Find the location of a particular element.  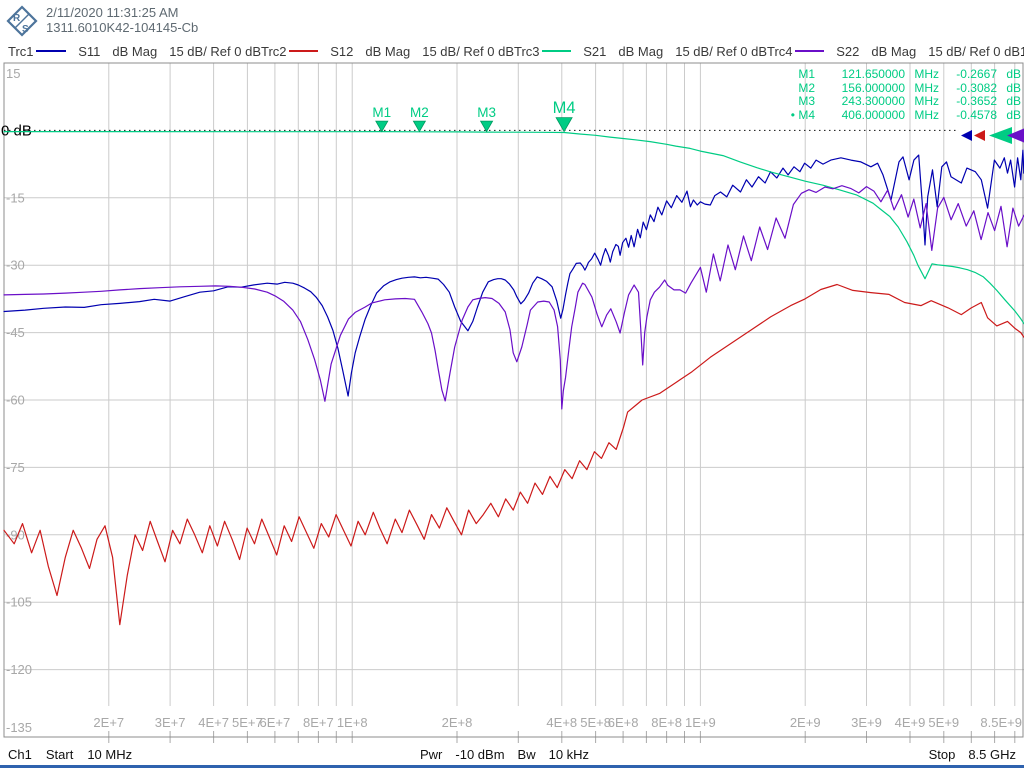

x-axis-label: 1E+9 is located at coordinates (700, 722).